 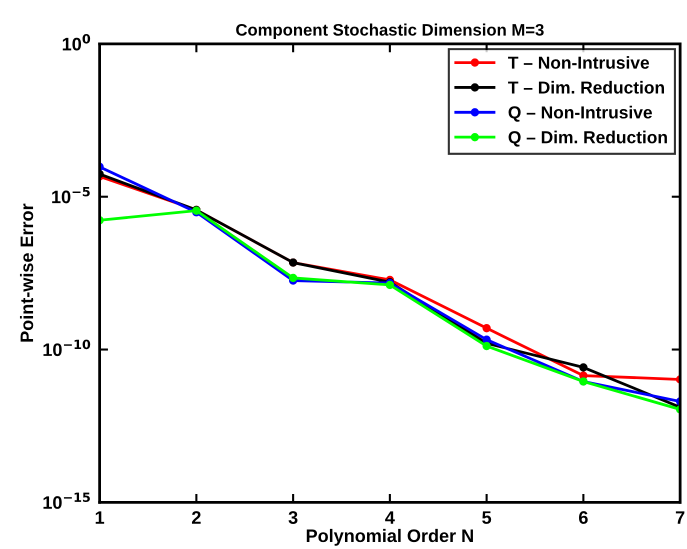 What do you see at coordinates (680, 517) in the screenshot?
I see `x-tick-label: 7` at bounding box center [680, 517].